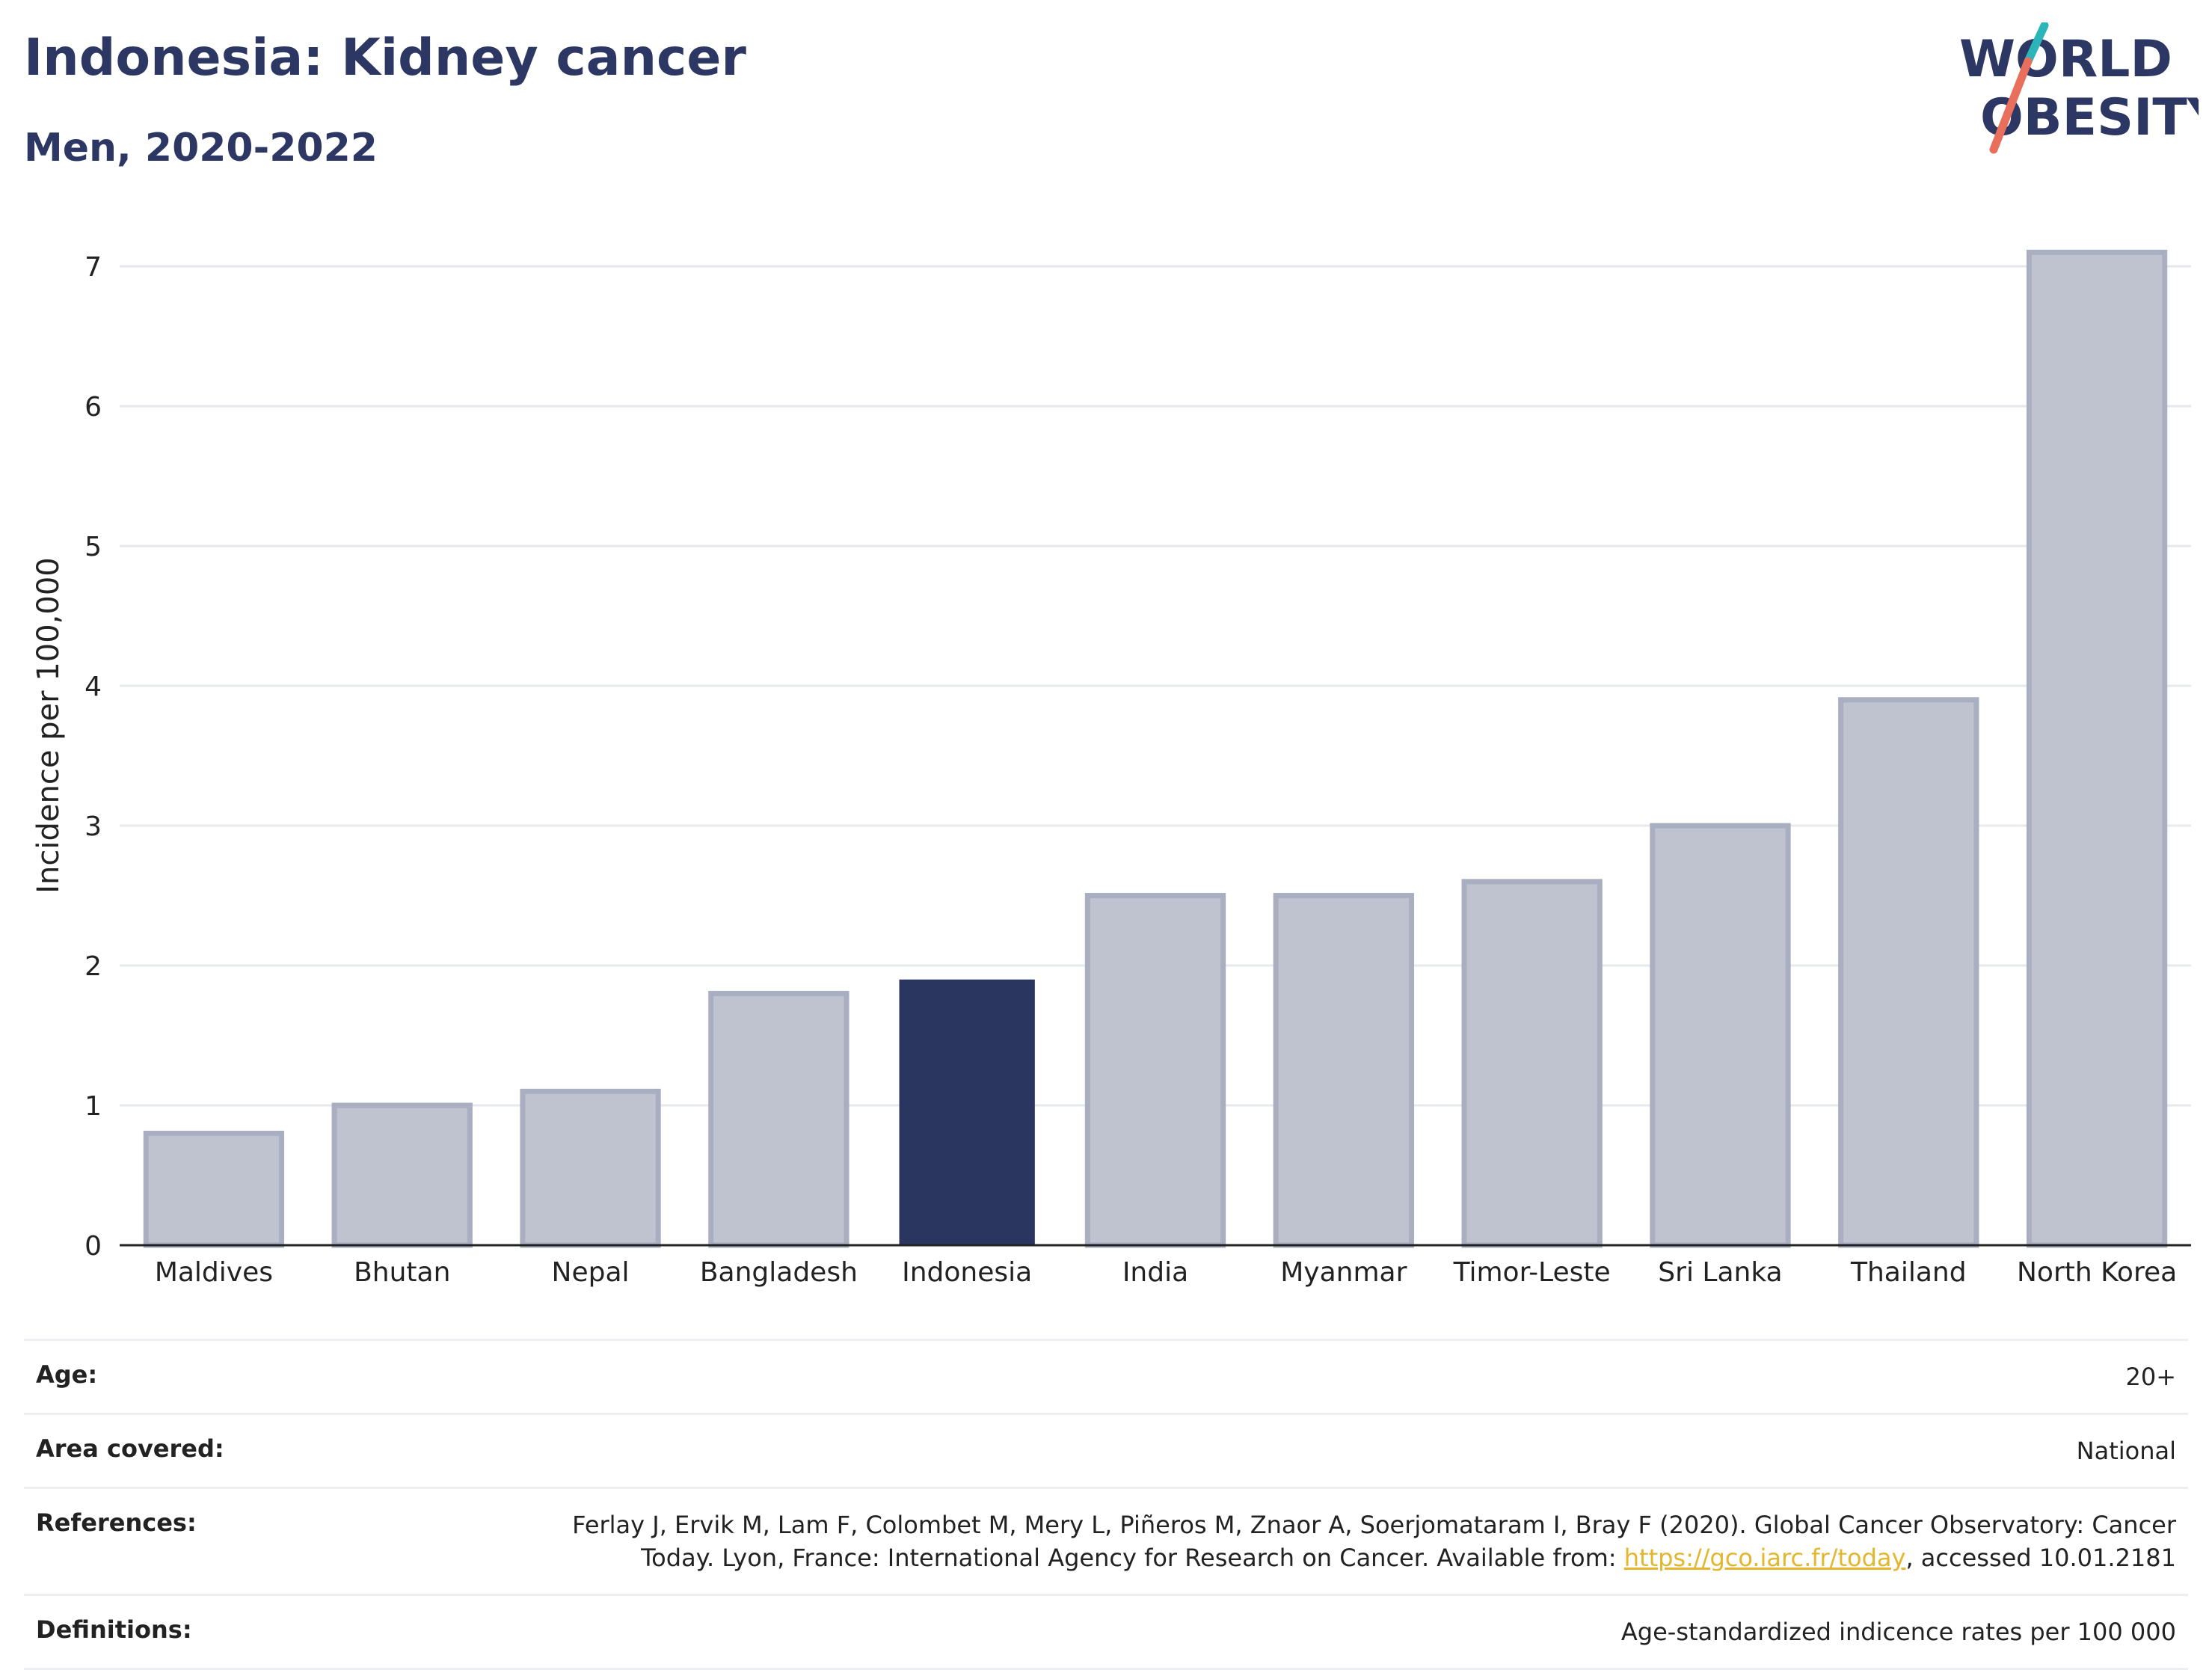 This screenshot has width=2212, height=1670. Describe the element at coordinates (93, 1246) in the screenshot. I see `y-tick-label: 0` at that location.